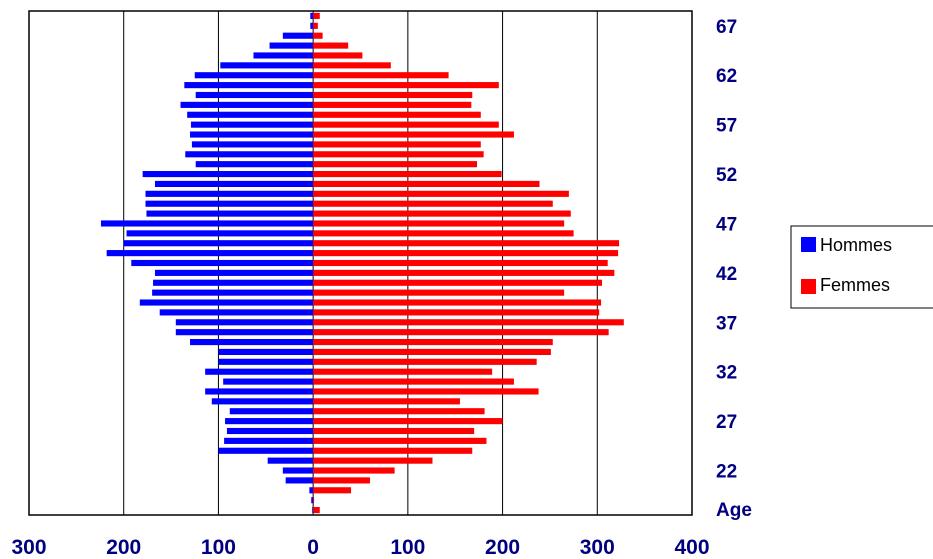  I want to click on x-tick-label: 200, so click(123, 547).